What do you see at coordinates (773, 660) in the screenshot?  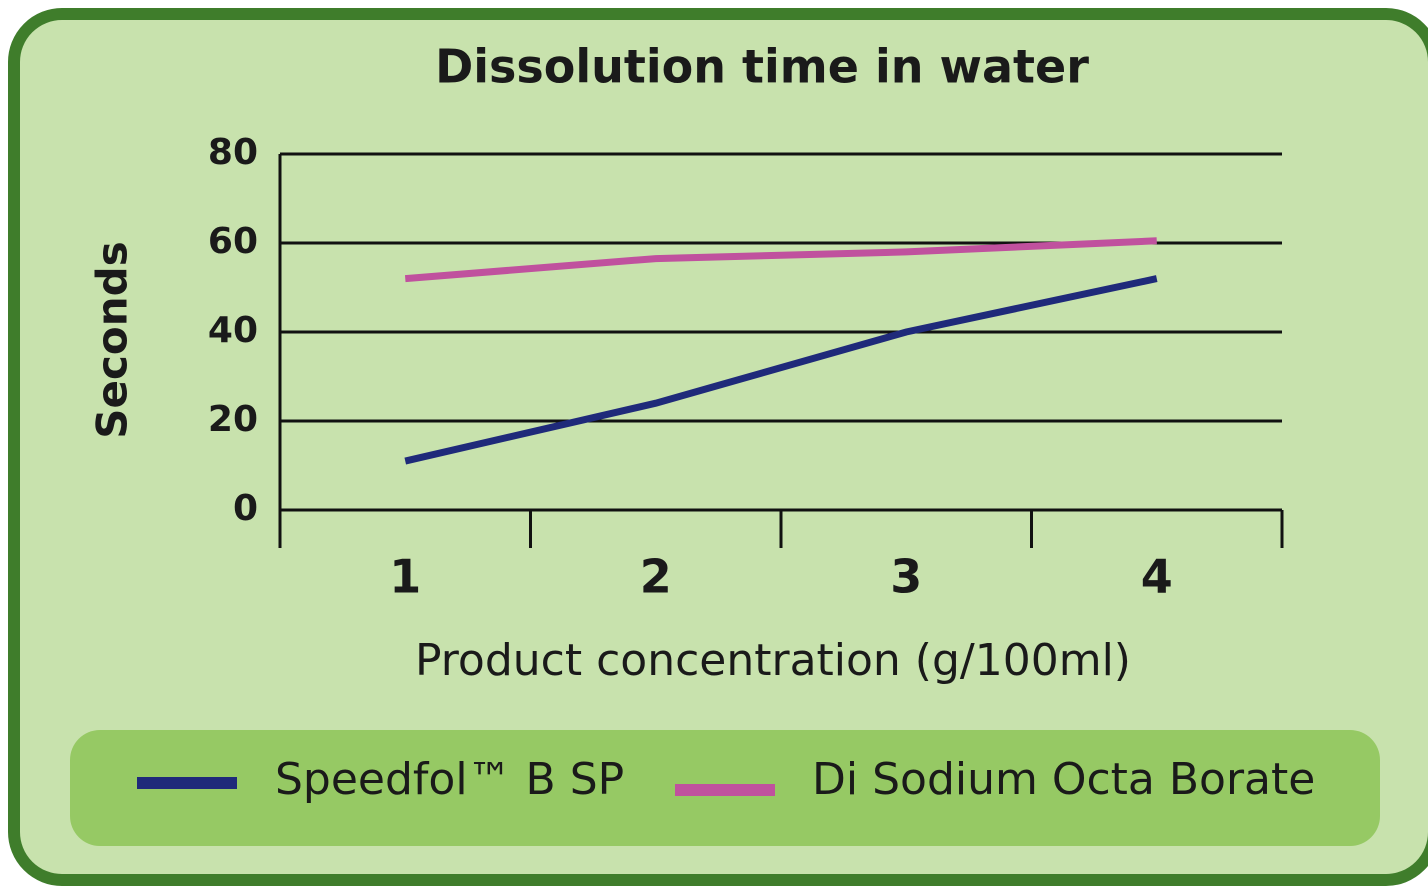 I see `x-axis-label: Product concentration (g/100ml)` at bounding box center [773, 660].